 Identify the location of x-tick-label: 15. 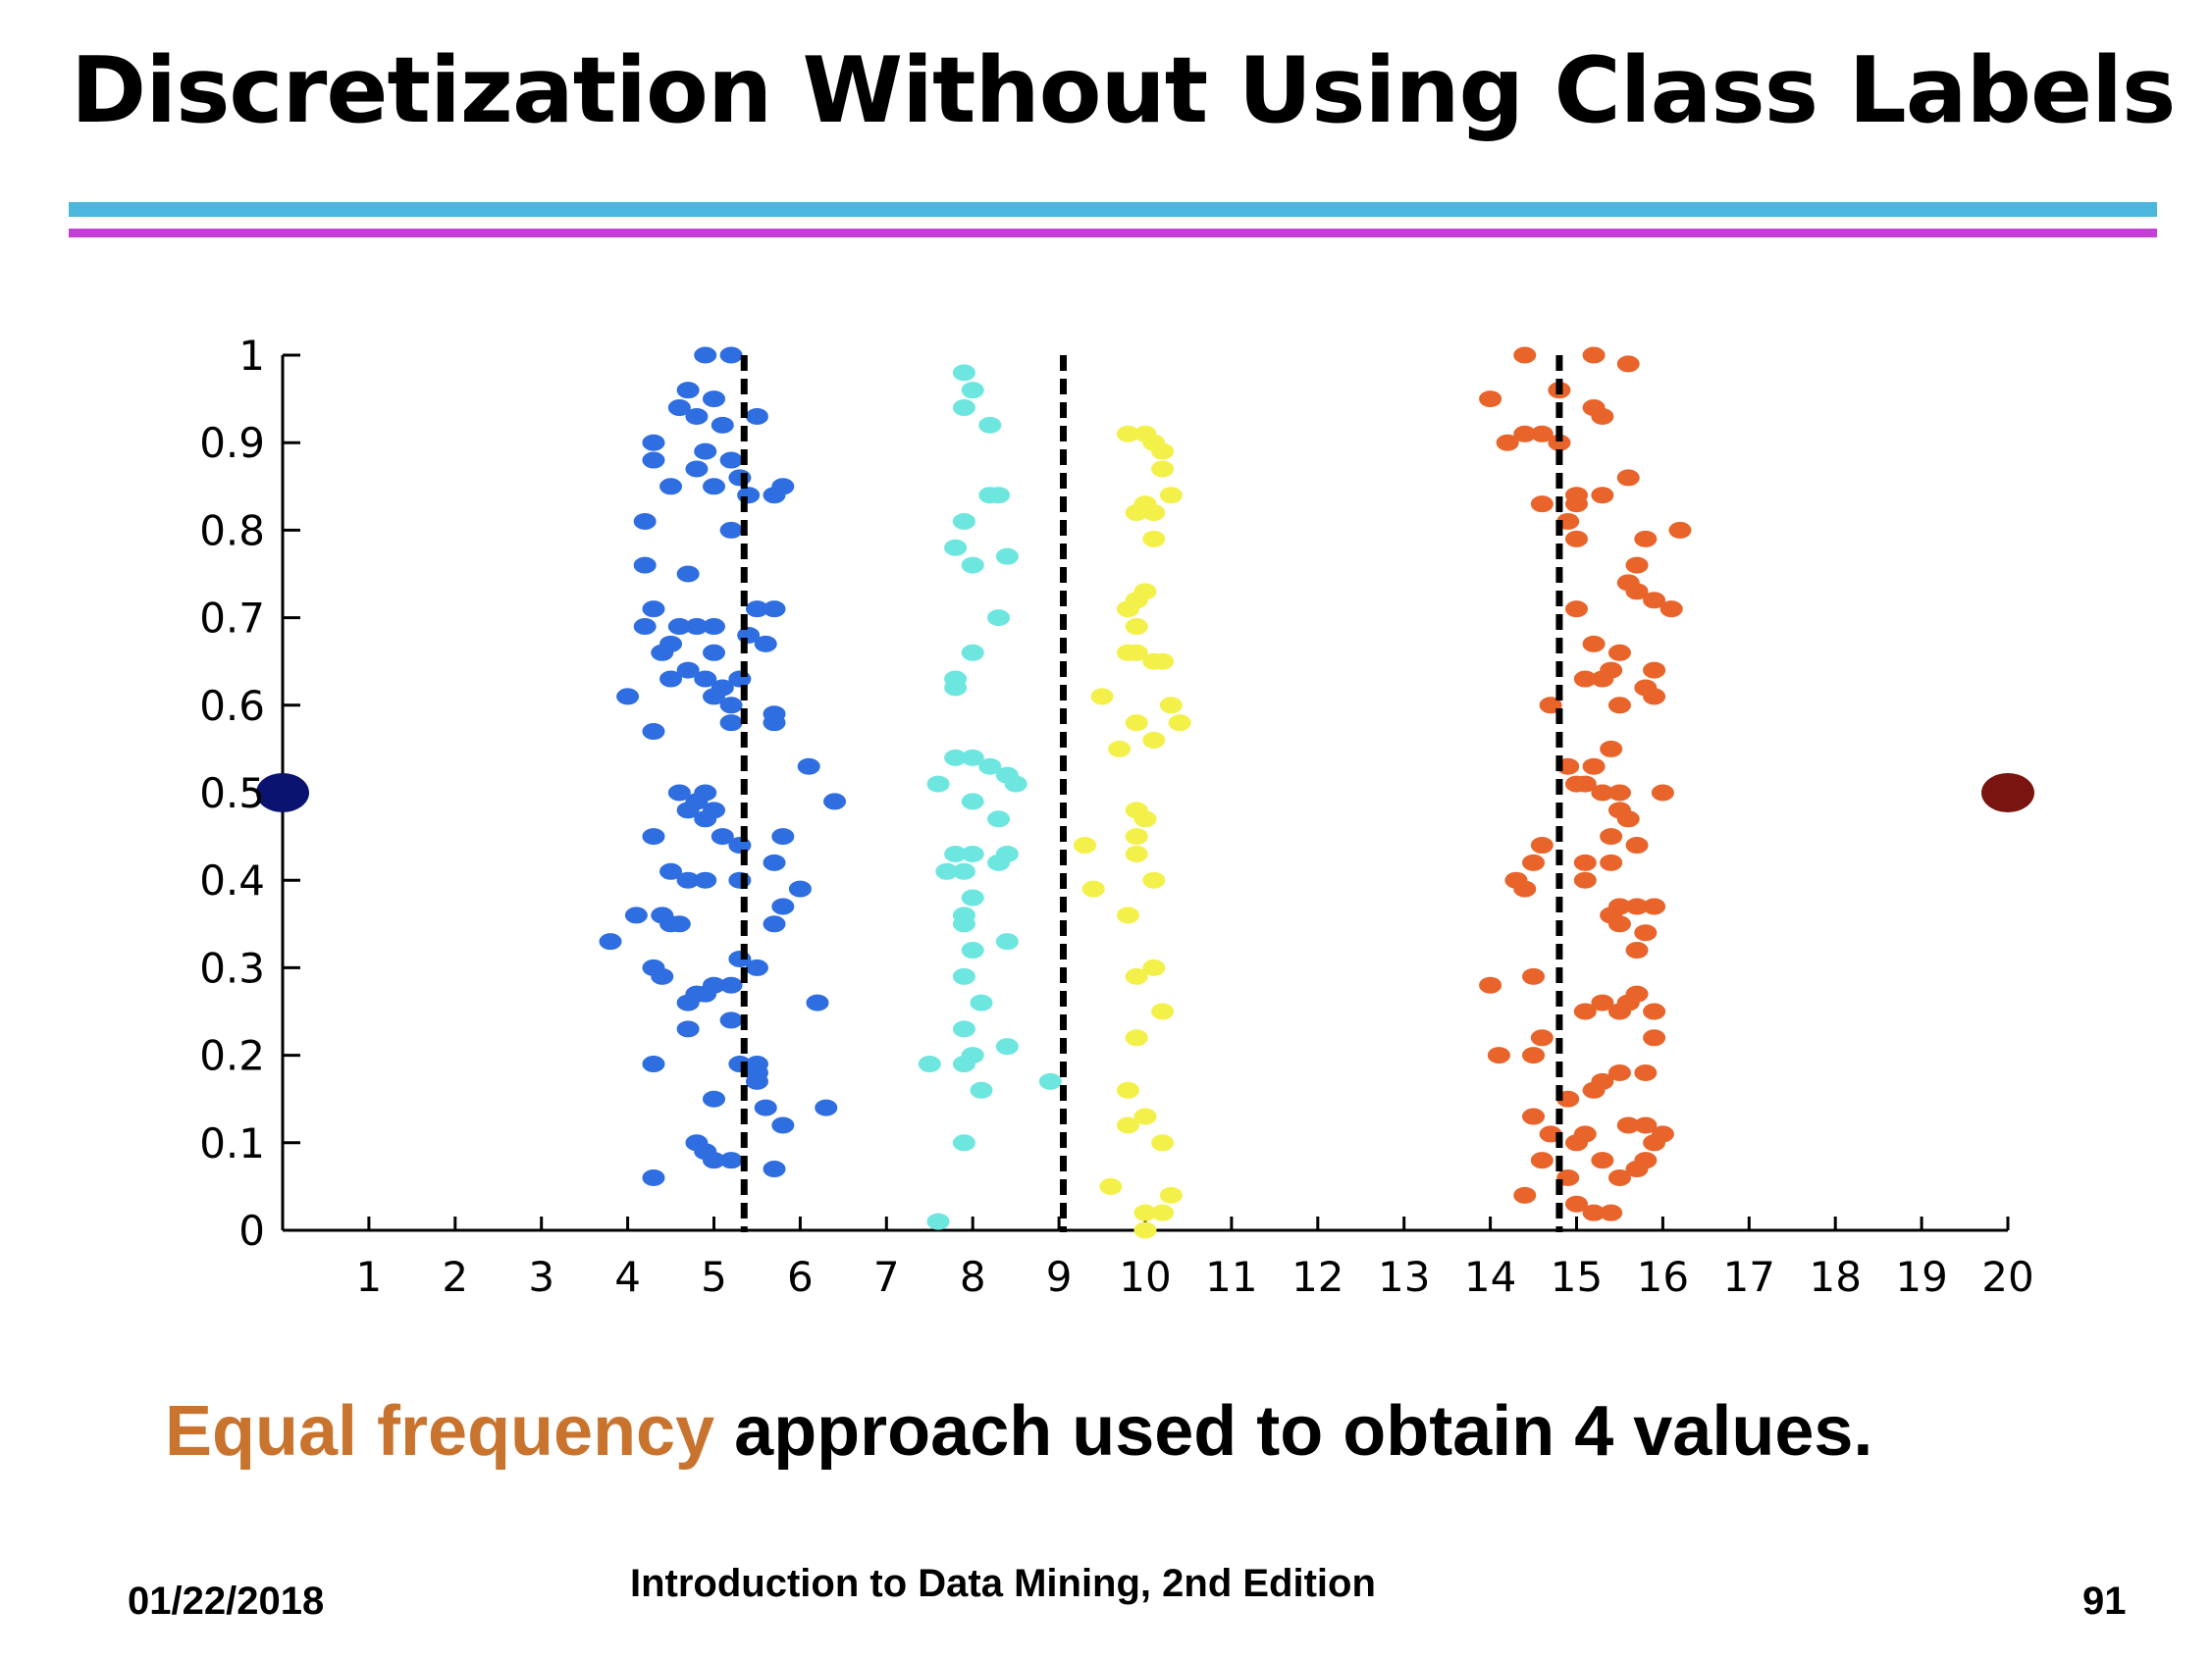
(1577, 1277).